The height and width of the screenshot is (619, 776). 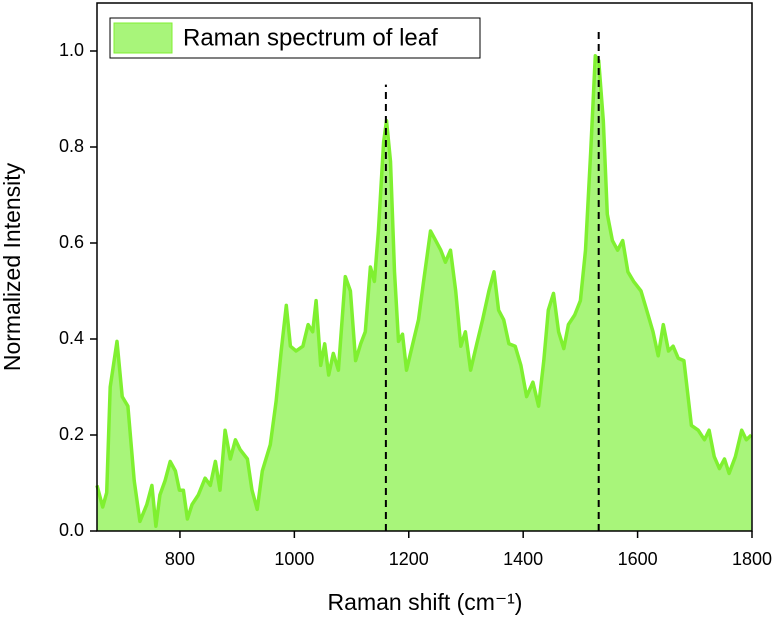 What do you see at coordinates (71, 50) in the screenshot?
I see `y-tick-label: 1.0` at bounding box center [71, 50].